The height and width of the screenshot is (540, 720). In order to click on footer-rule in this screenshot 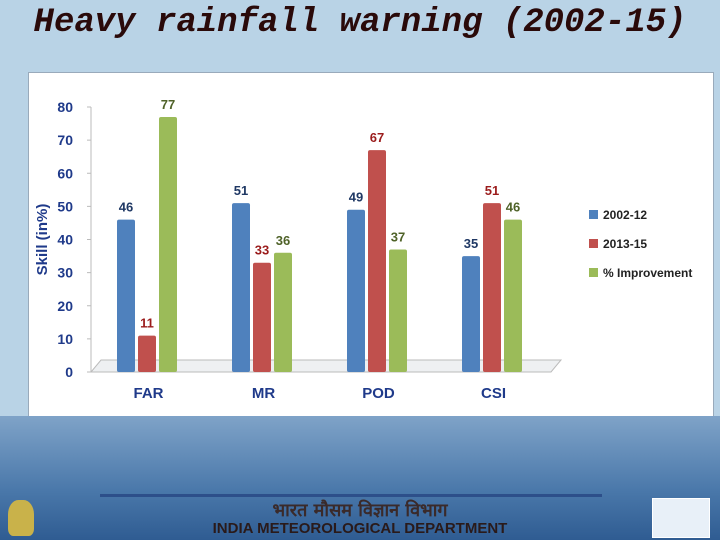, I will do `click(351, 495)`.